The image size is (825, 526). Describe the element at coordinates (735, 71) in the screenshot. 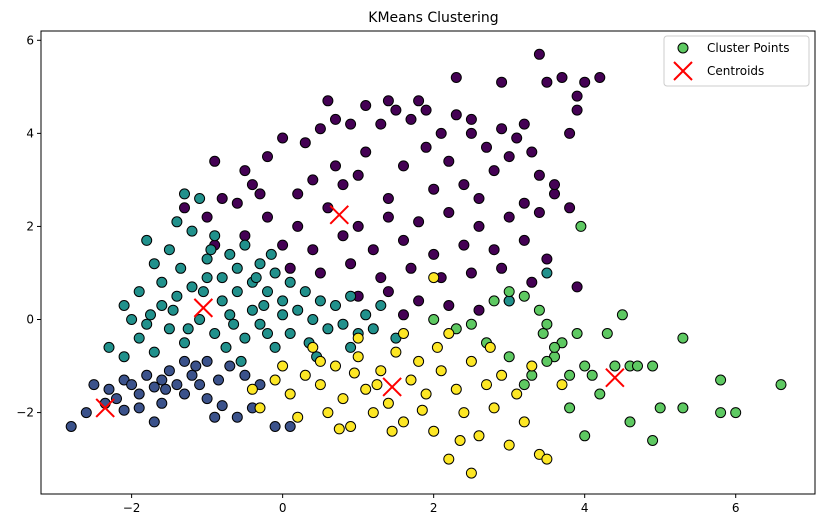

I see `legend-centroids-label: Centroids` at that location.